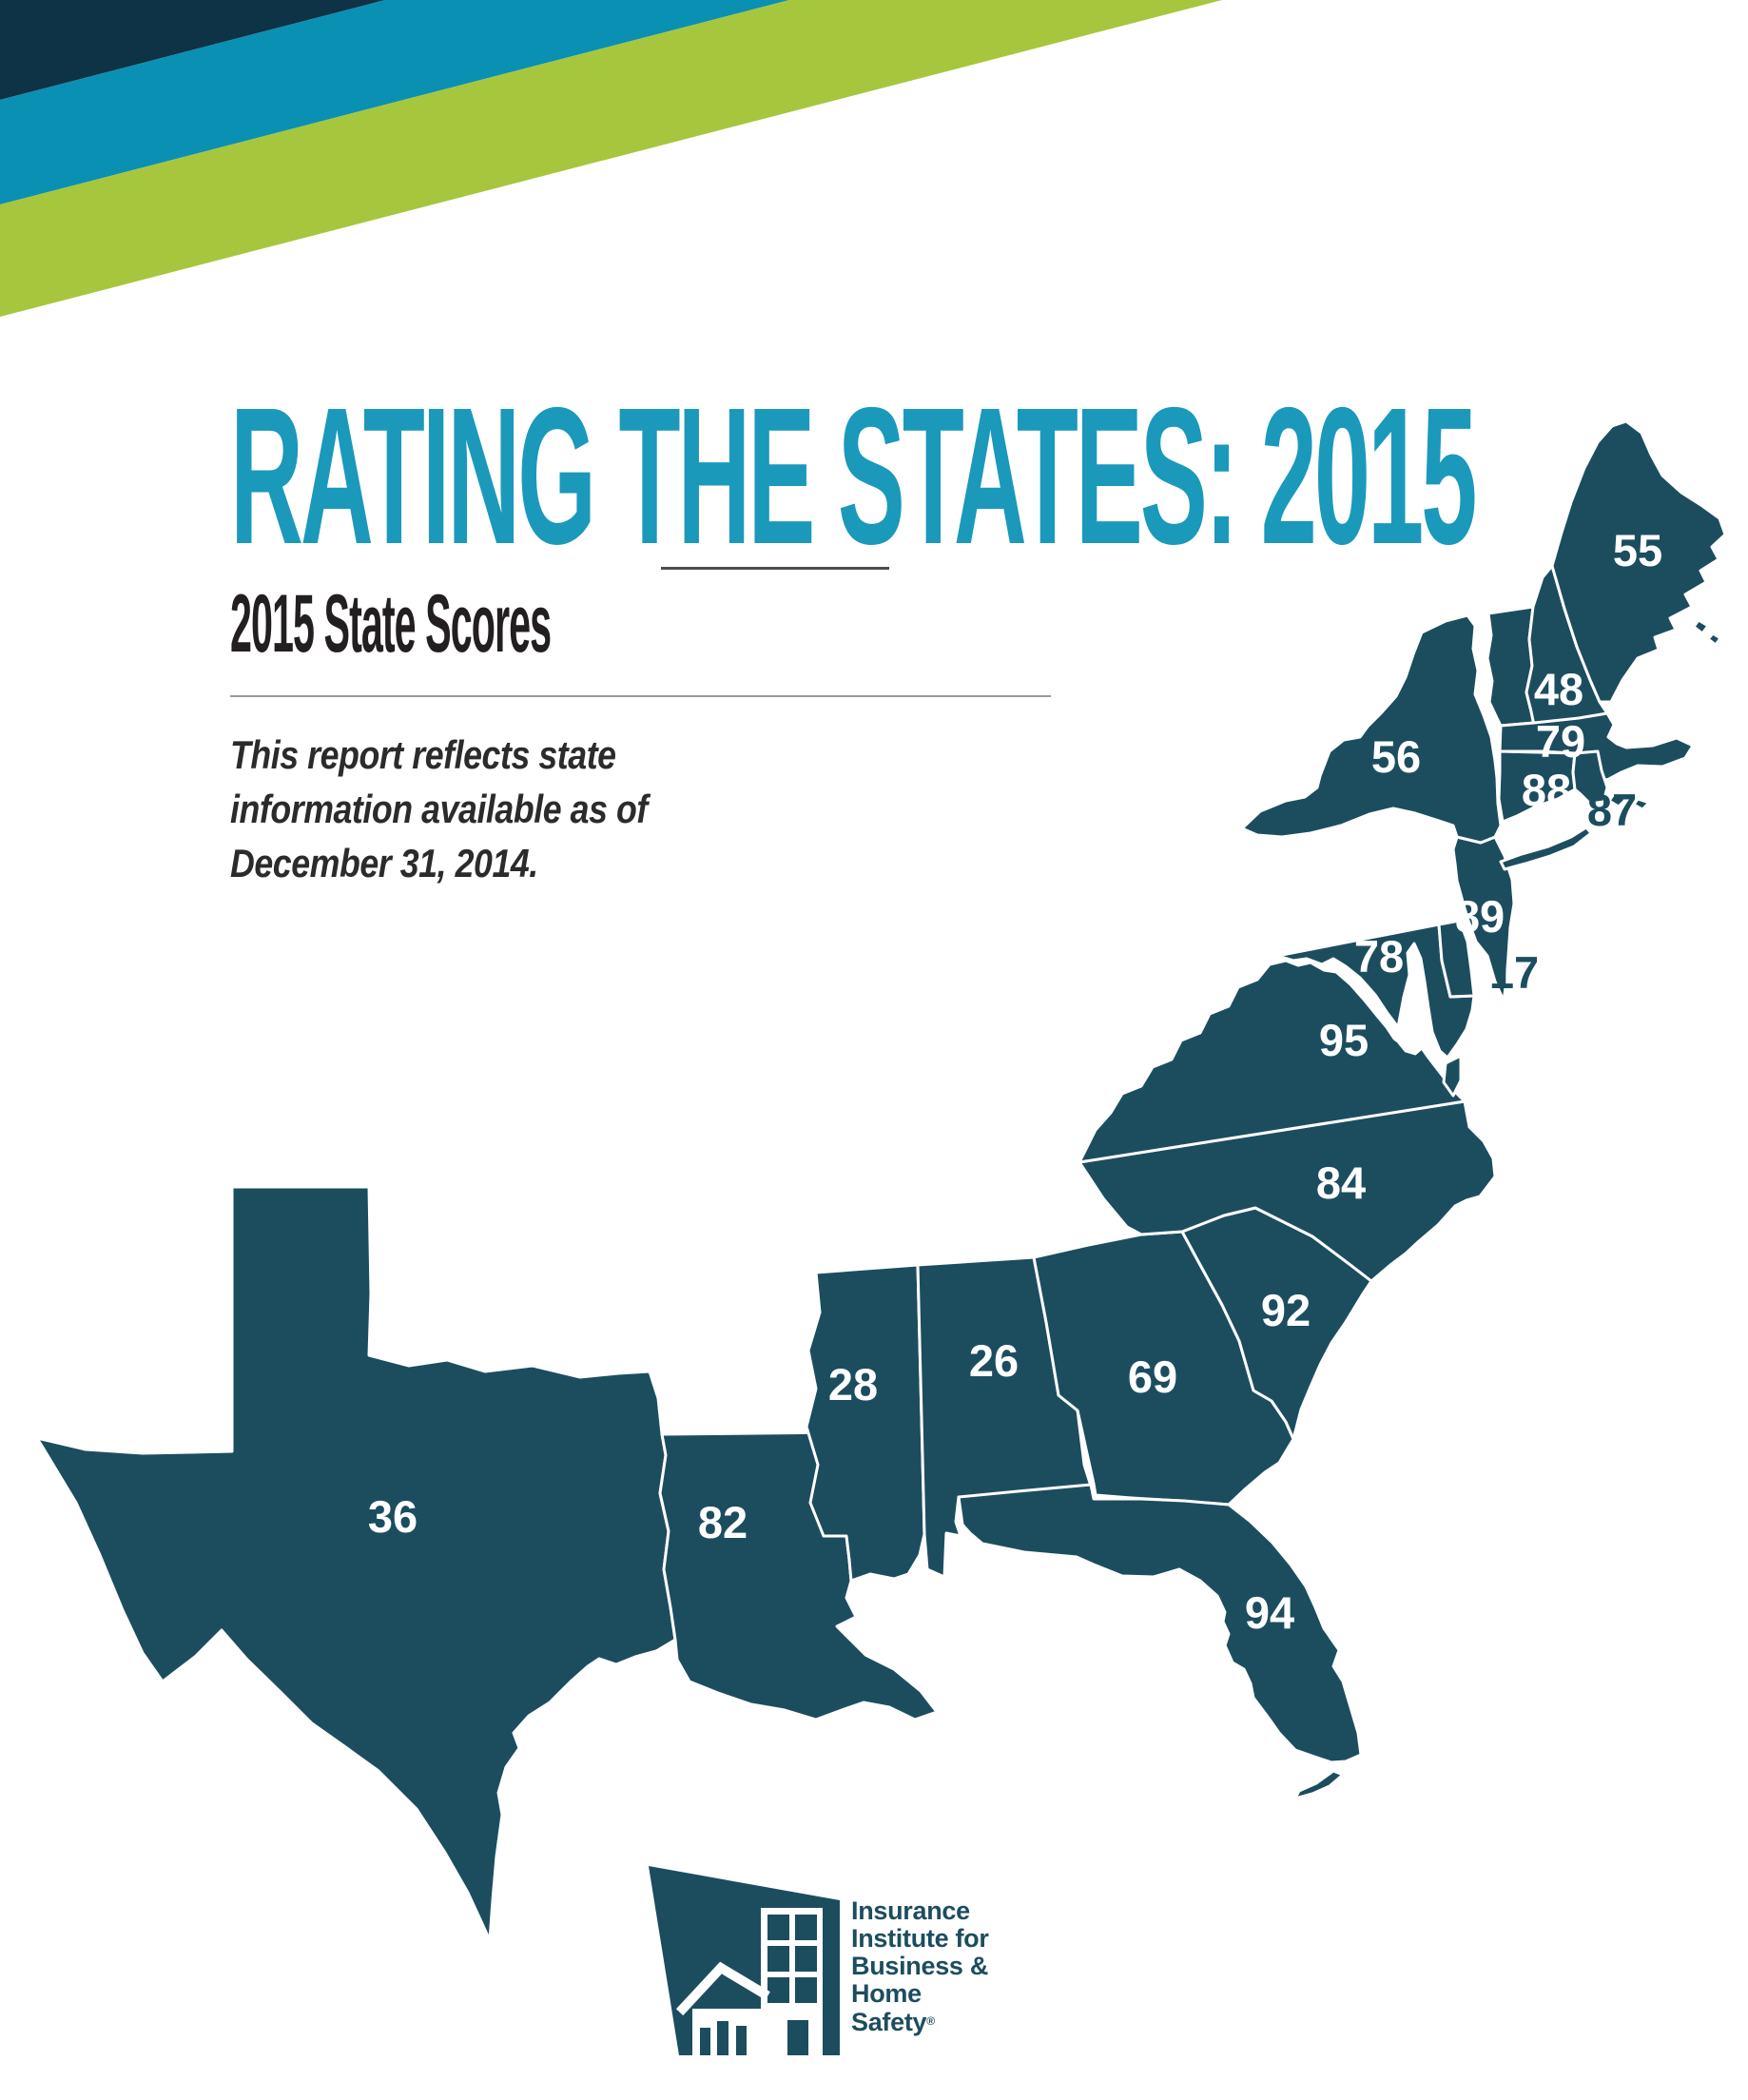  What do you see at coordinates (920, 1938) in the screenshot?
I see `logo-line-2: Institute for` at bounding box center [920, 1938].